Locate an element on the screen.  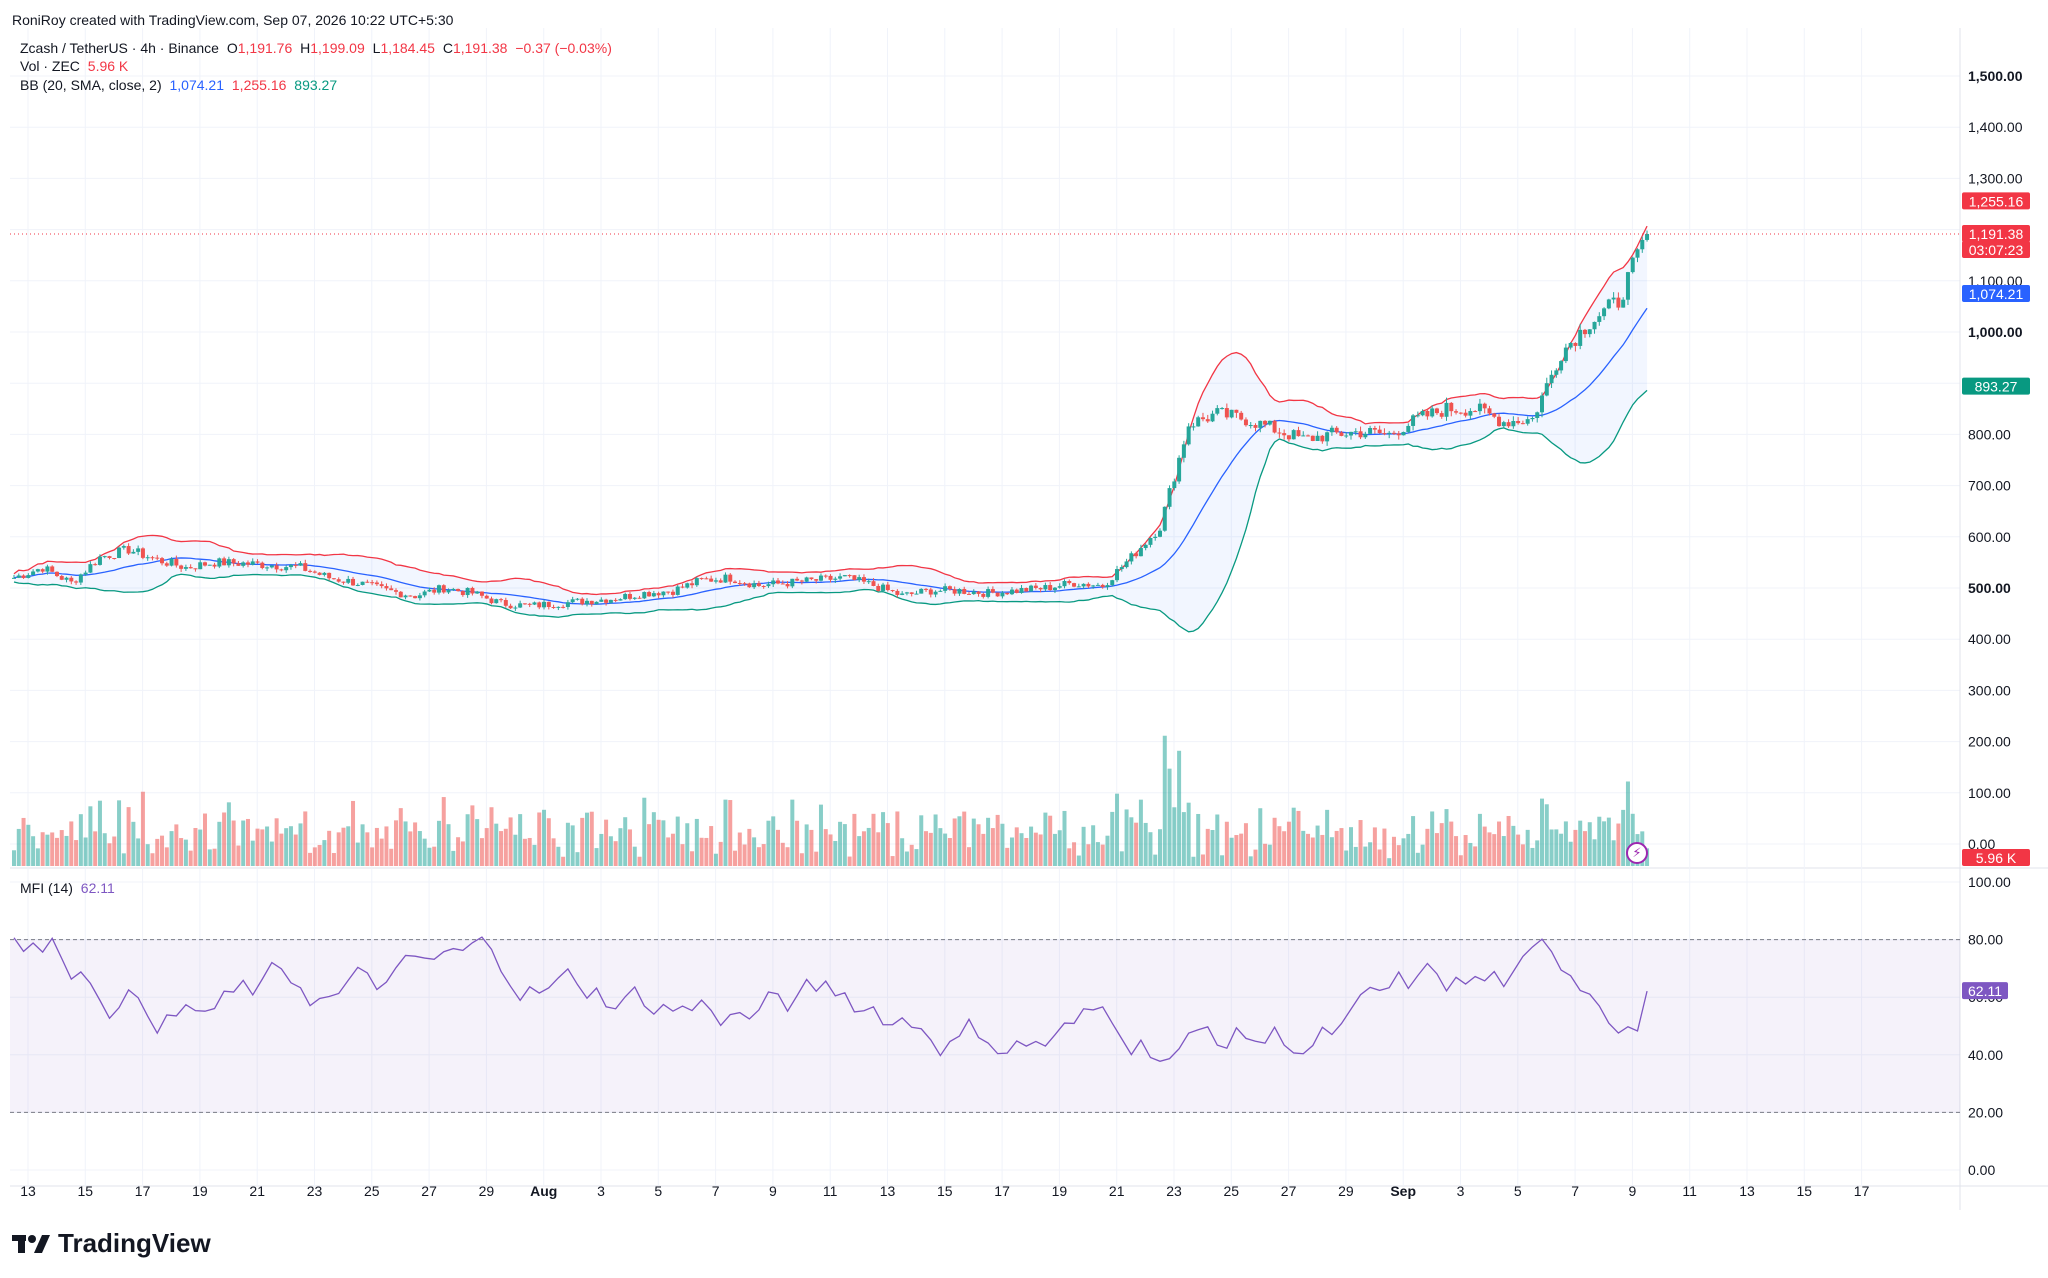
symbol-title: Zcash / TetherUS · 4h · Binance is located at coordinates (119, 48).